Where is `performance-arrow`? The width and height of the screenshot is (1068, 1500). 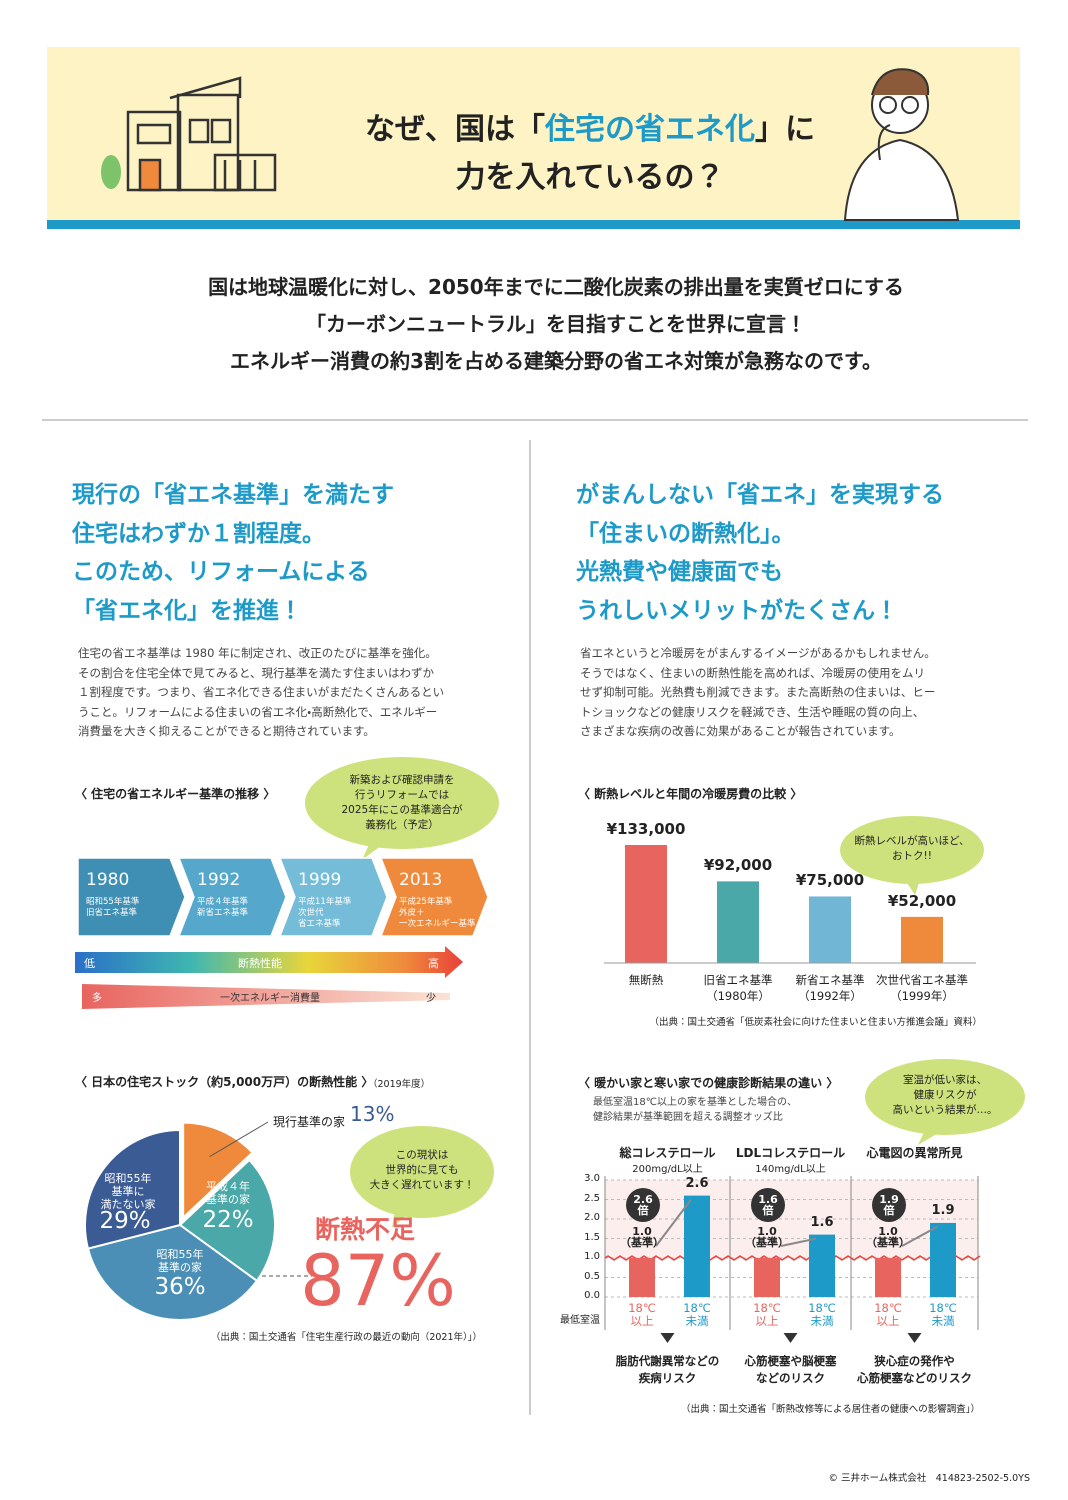
performance-arrow is located at coordinates (269, 962).